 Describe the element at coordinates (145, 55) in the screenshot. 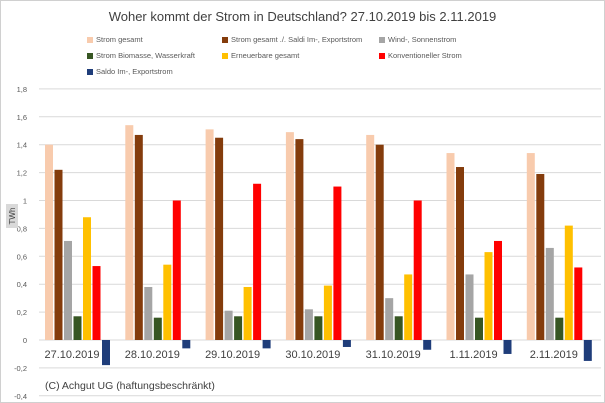

I see `legend-label: Strom Biomasse, Wasserkraft` at that location.